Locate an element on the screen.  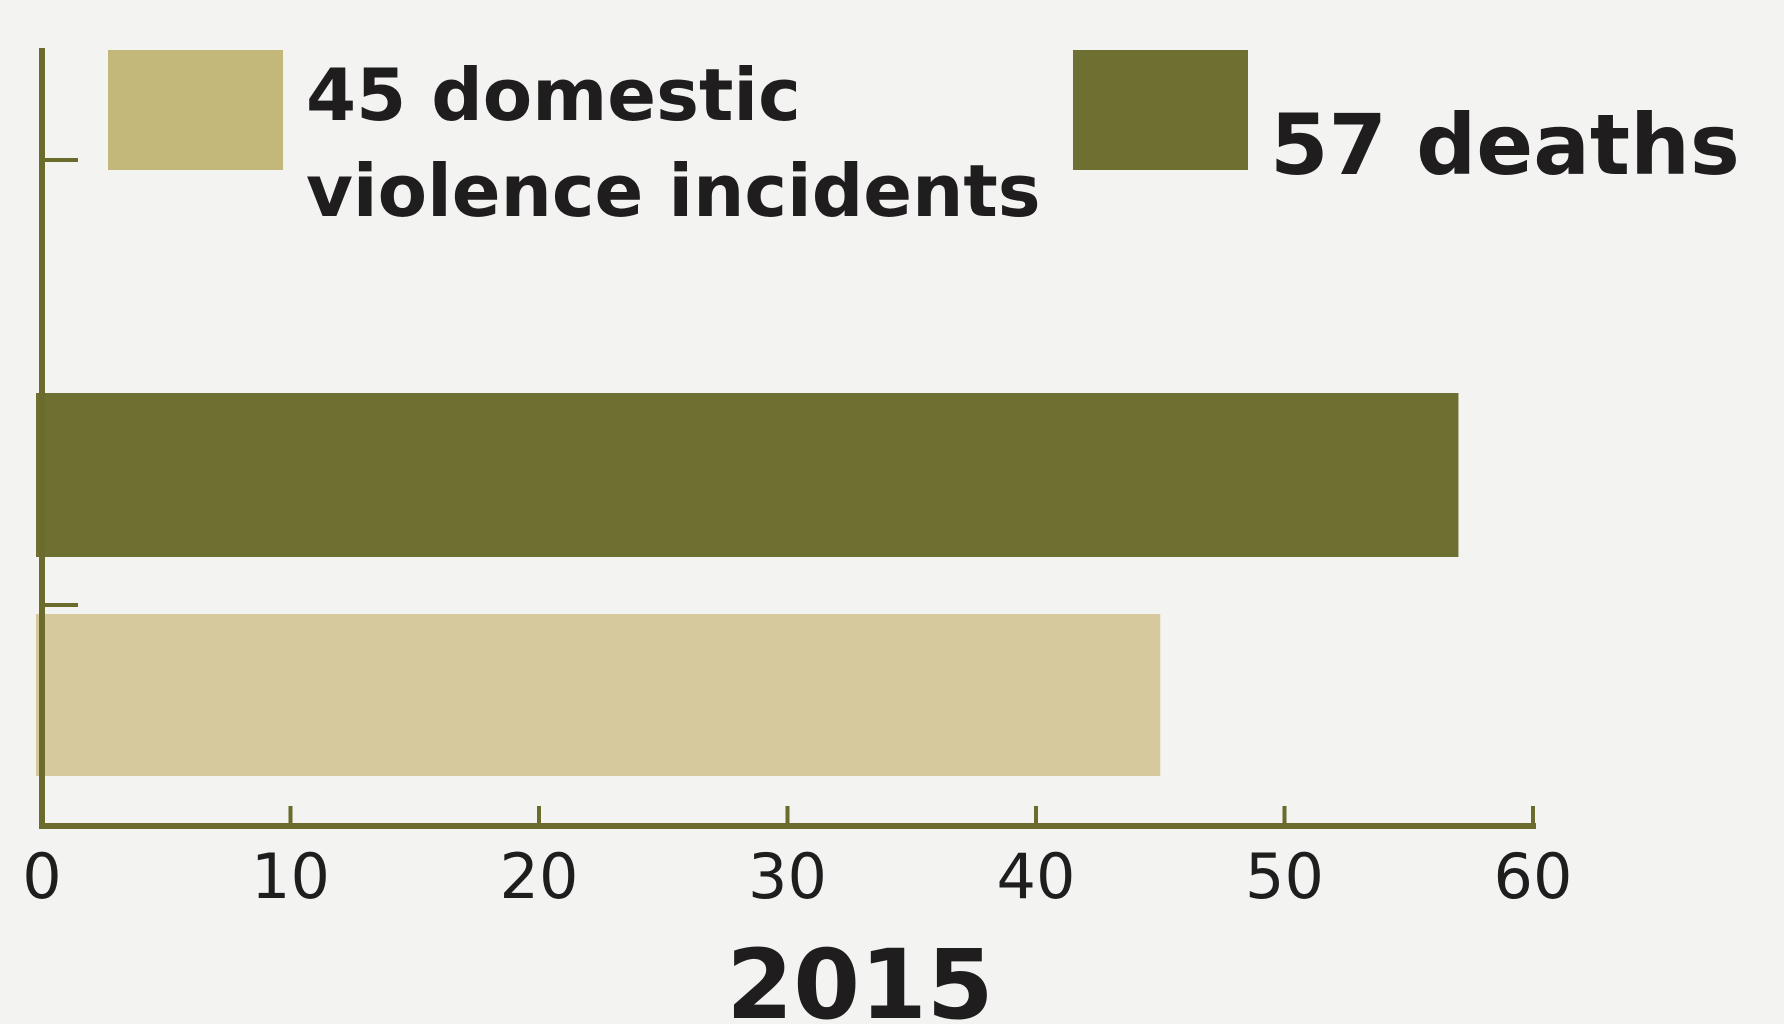
bar-incidents is located at coordinates (598, 695).